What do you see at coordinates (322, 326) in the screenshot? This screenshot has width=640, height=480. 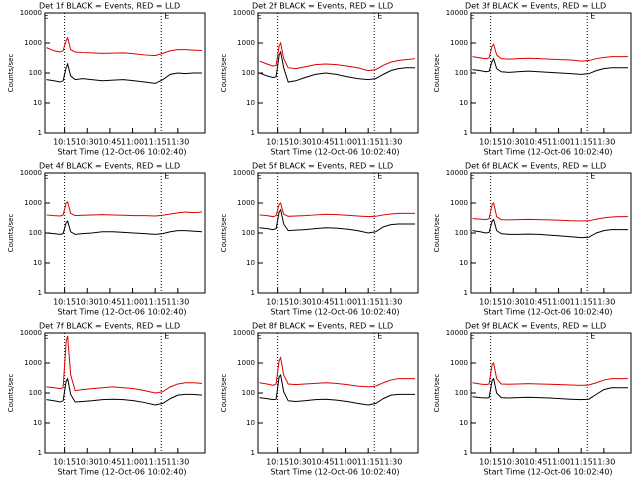 I see `chart-title: Det 8f BLACK = Events, RED = LLD` at bounding box center [322, 326].